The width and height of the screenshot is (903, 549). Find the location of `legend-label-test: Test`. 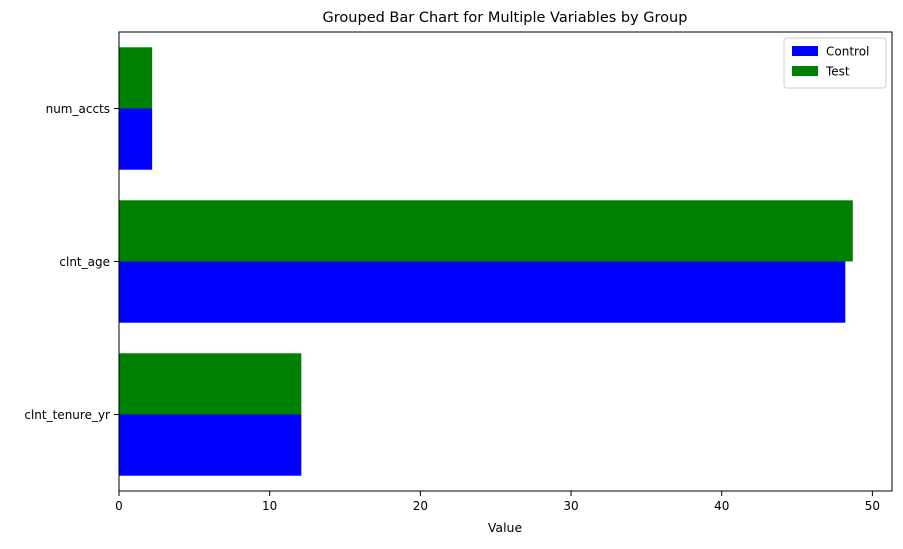

legend-label-test: Test is located at coordinates (837, 72).